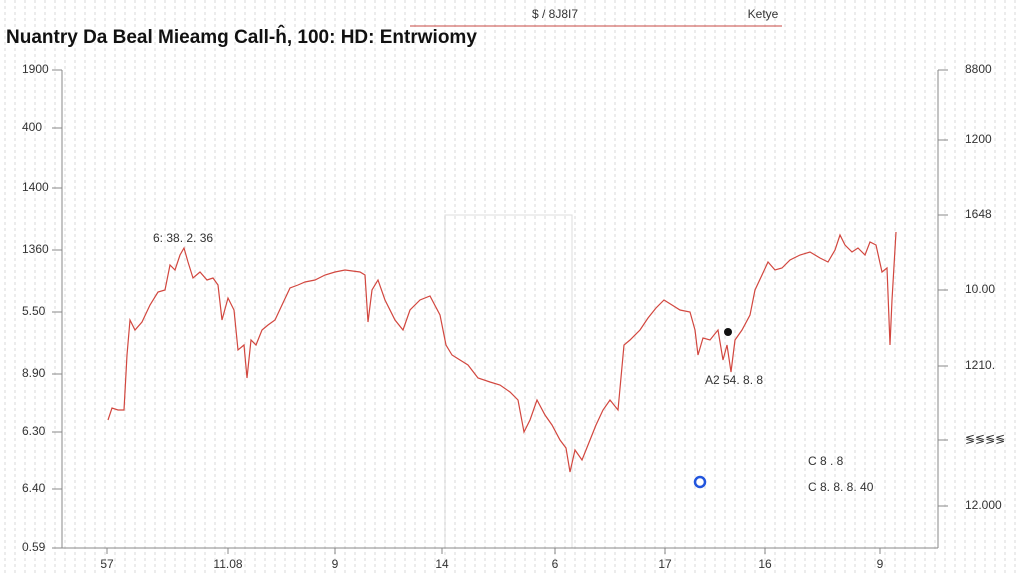 Image resolution: width=1024 pixels, height=581 pixels. Describe the element at coordinates (34, 311) in the screenshot. I see `y-tick-label: 5.50` at that location.